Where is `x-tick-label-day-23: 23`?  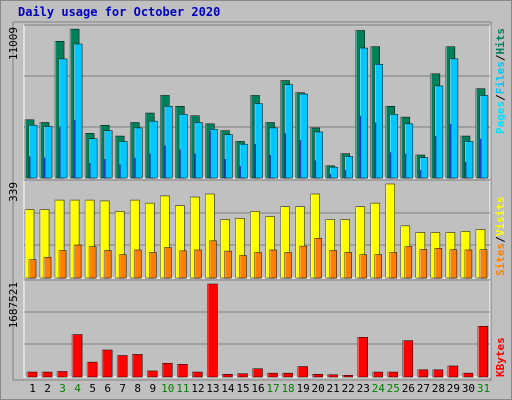
x-tick-label-day-23: 23 is located at coordinates (363, 388).